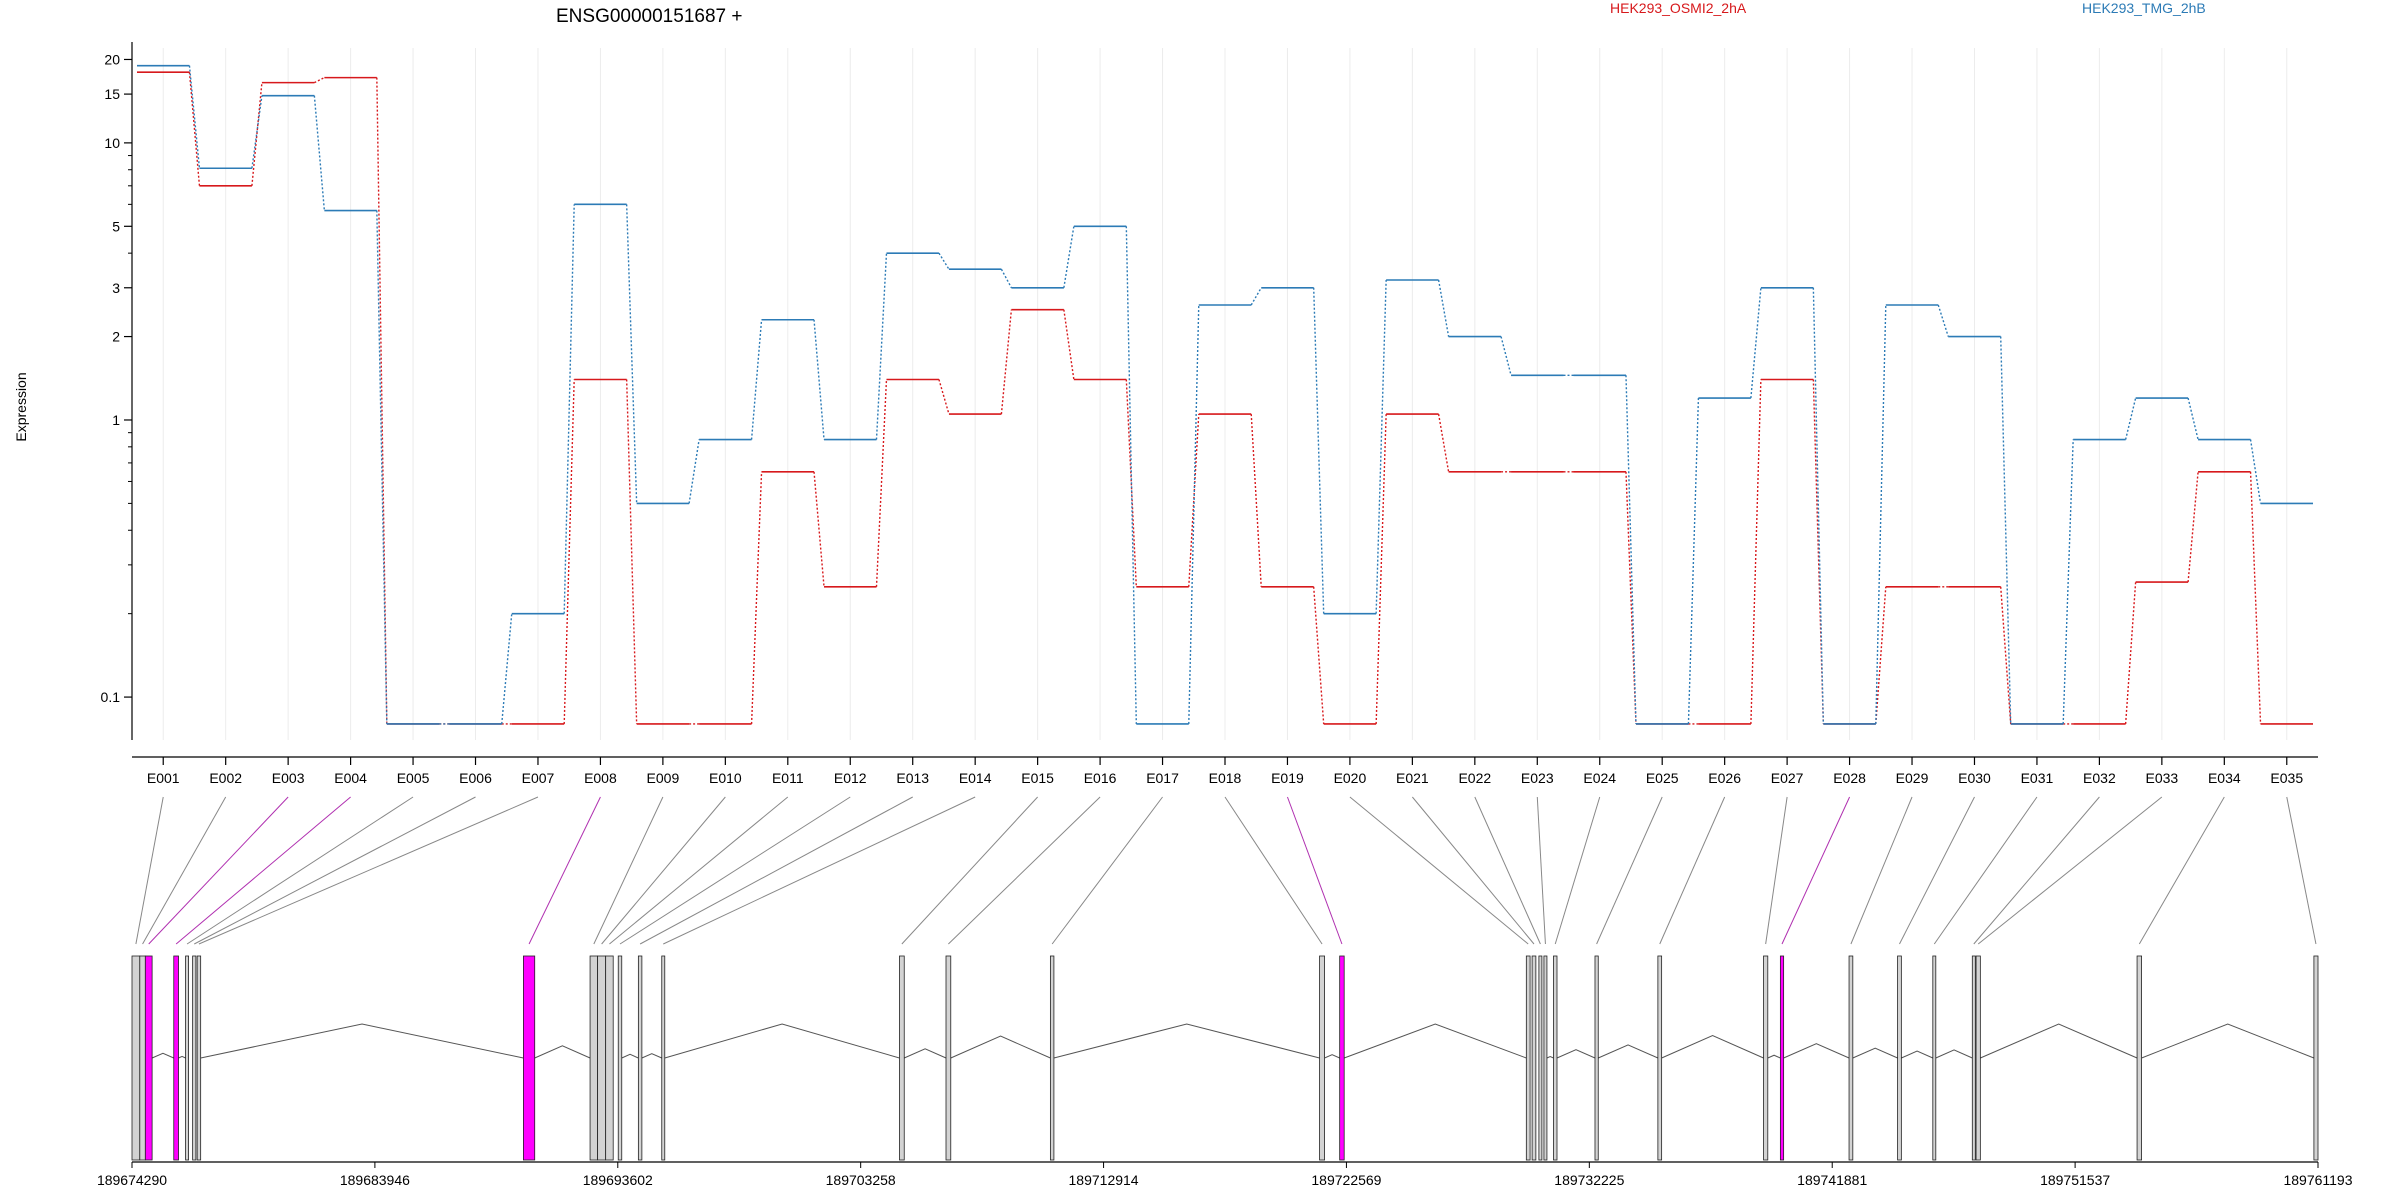 The height and width of the screenshot is (1200, 2400). What do you see at coordinates (1899, 1058) in the screenshot?
I see `exon-block-e030` at bounding box center [1899, 1058].